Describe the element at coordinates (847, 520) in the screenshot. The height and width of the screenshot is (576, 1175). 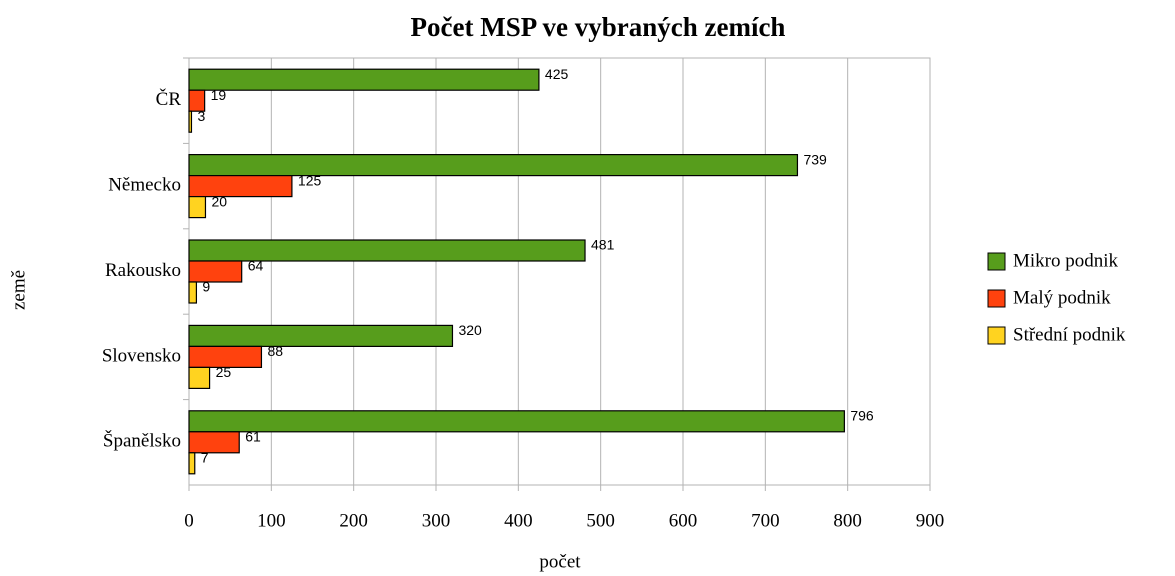
I see `x-tick-label: 800` at that location.